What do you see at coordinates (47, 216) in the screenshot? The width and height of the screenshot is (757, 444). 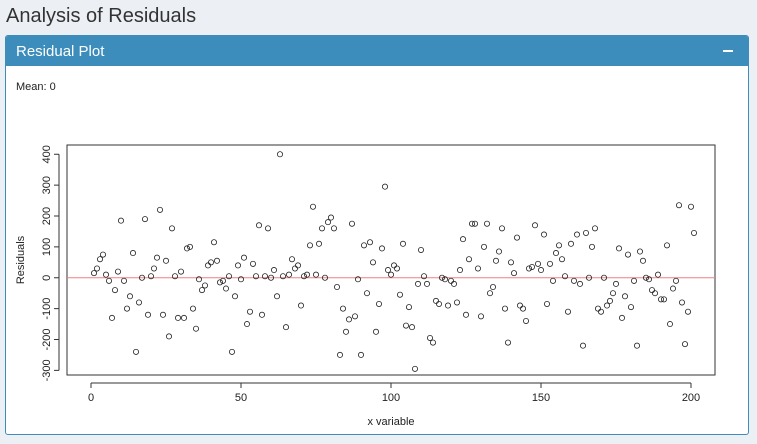 I see `y-tick-label: 200` at bounding box center [47, 216].